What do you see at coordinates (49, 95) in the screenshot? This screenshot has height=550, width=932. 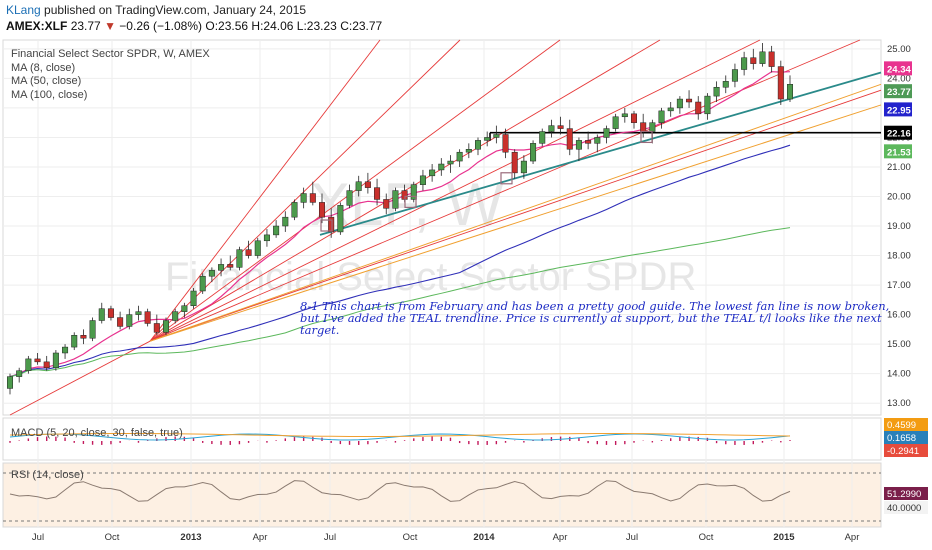 I see `legend-ma100: MA (100, close)` at bounding box center [49, 95].